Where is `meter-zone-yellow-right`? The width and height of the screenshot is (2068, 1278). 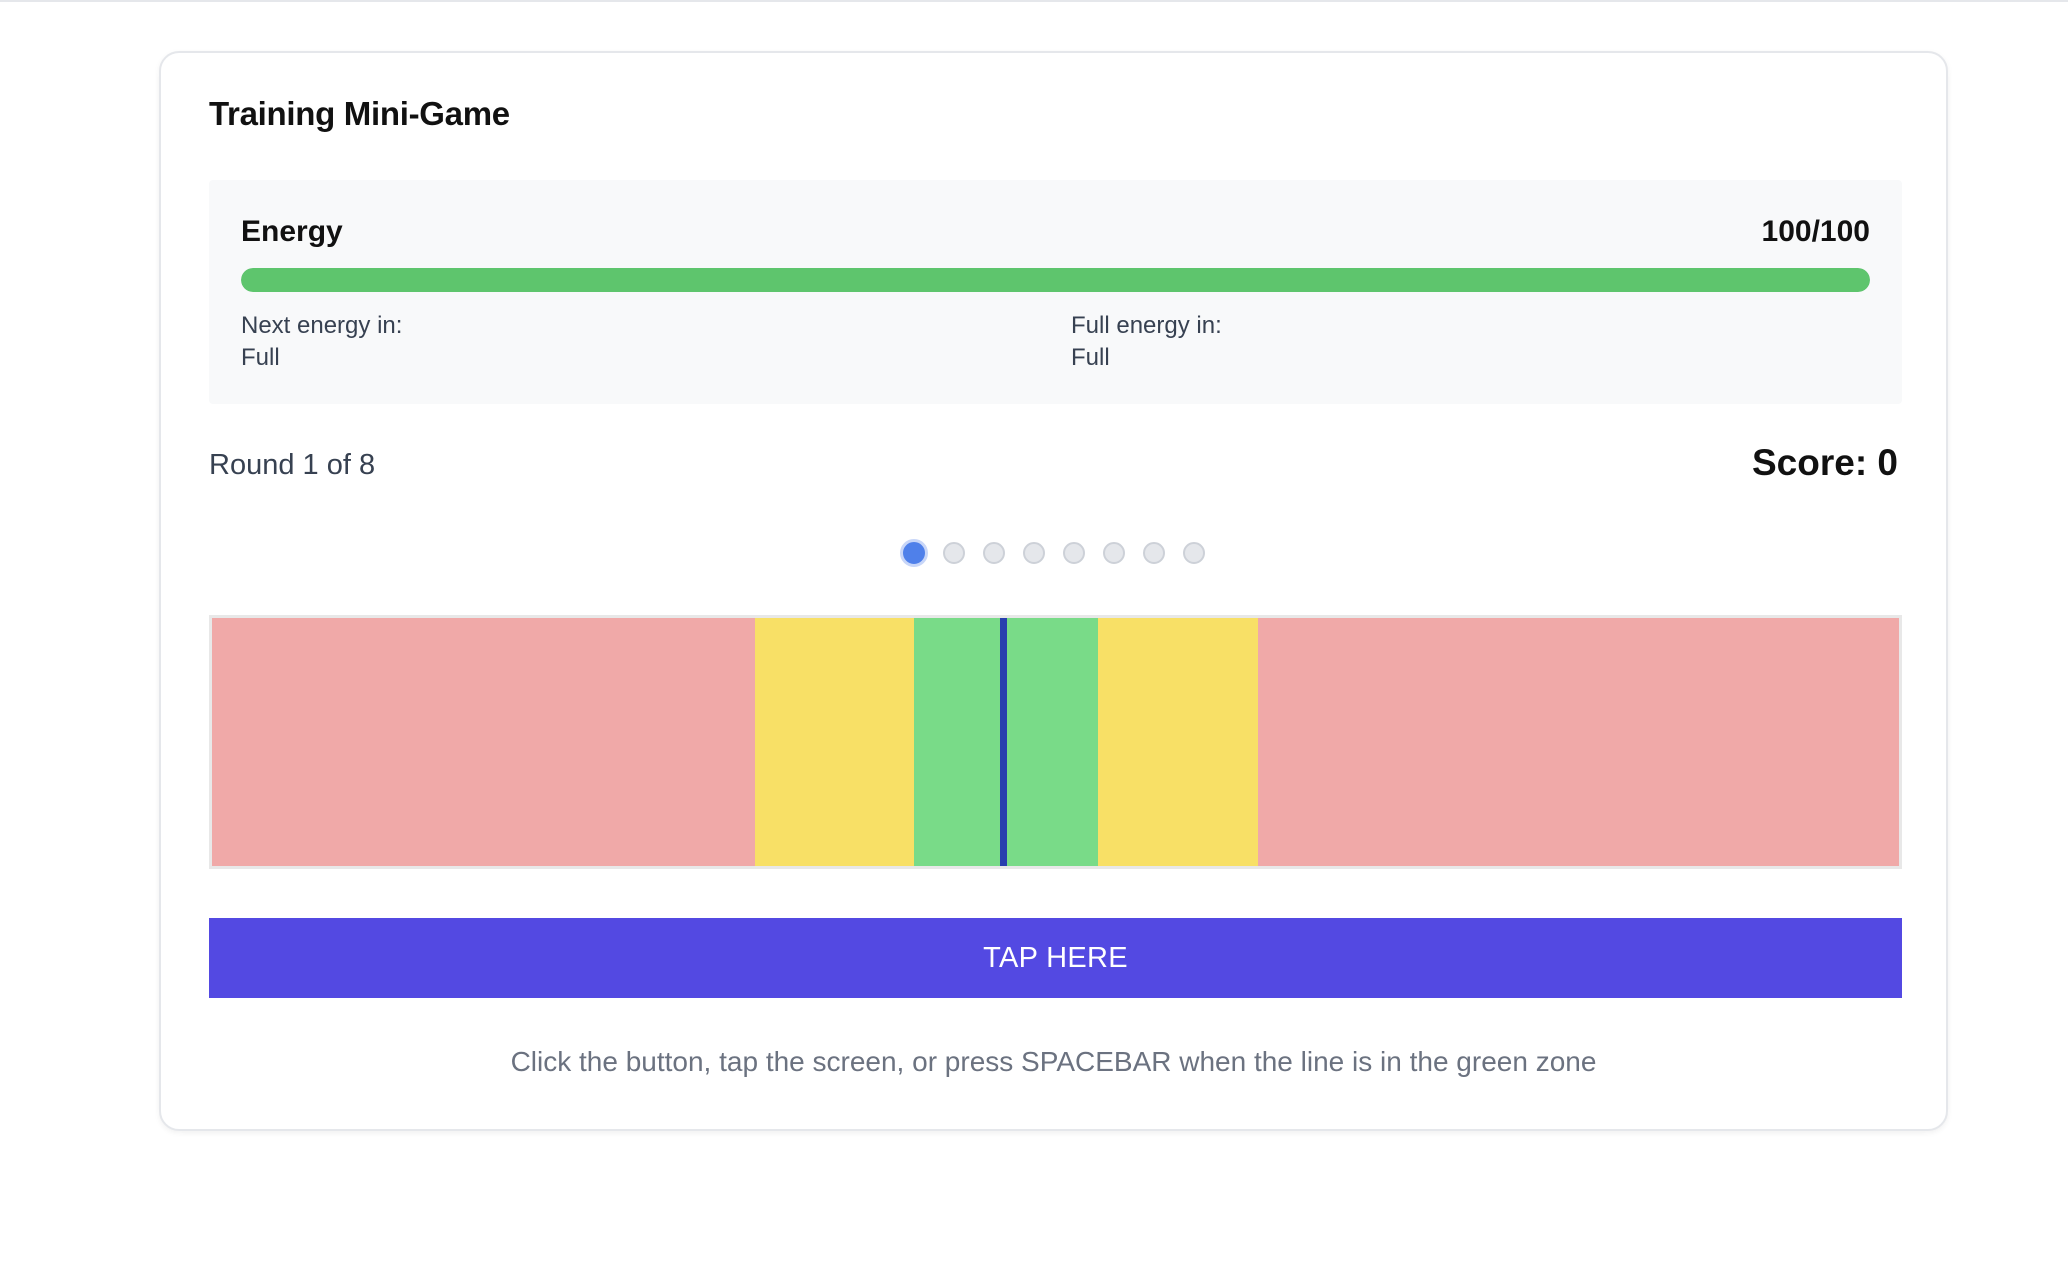 meter-zone-yellow-right is located at coordinates (1177, 742).